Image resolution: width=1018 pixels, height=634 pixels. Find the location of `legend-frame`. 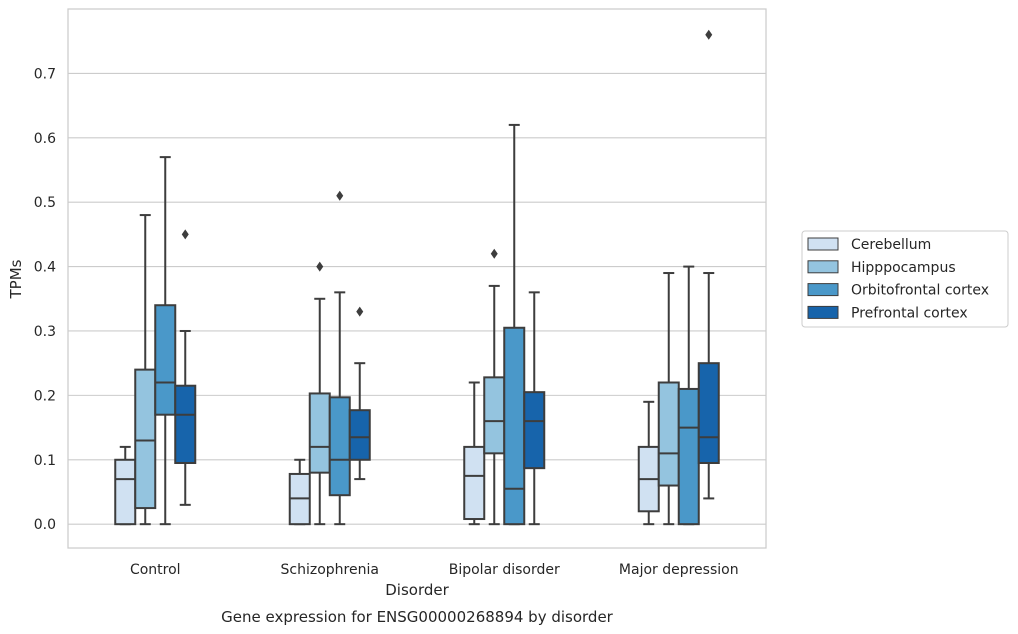

legend-frame is located at coordinates (905, 279).